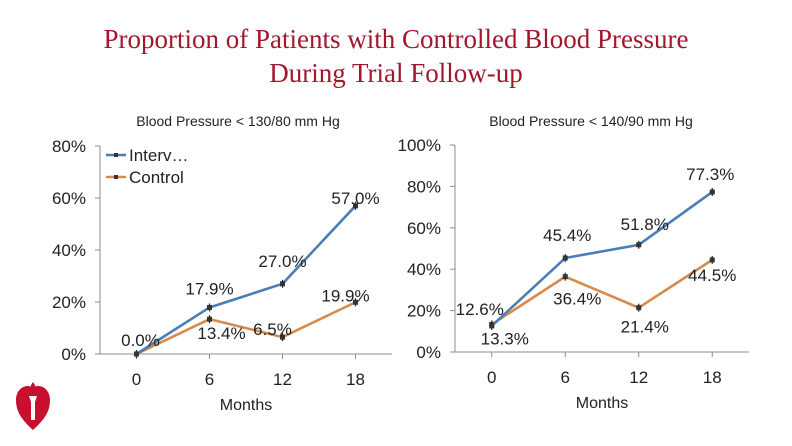 The width and height of the screenshot is (792, 446). I want to click on right-intervention-data-label: 45.4%, so click(567, 235).